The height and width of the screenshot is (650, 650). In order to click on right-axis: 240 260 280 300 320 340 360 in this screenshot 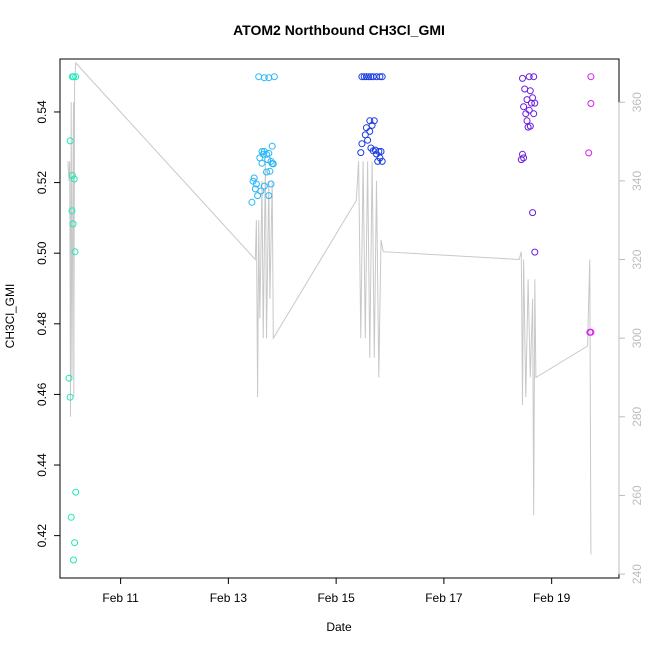, I will do `click(631, 338)`.